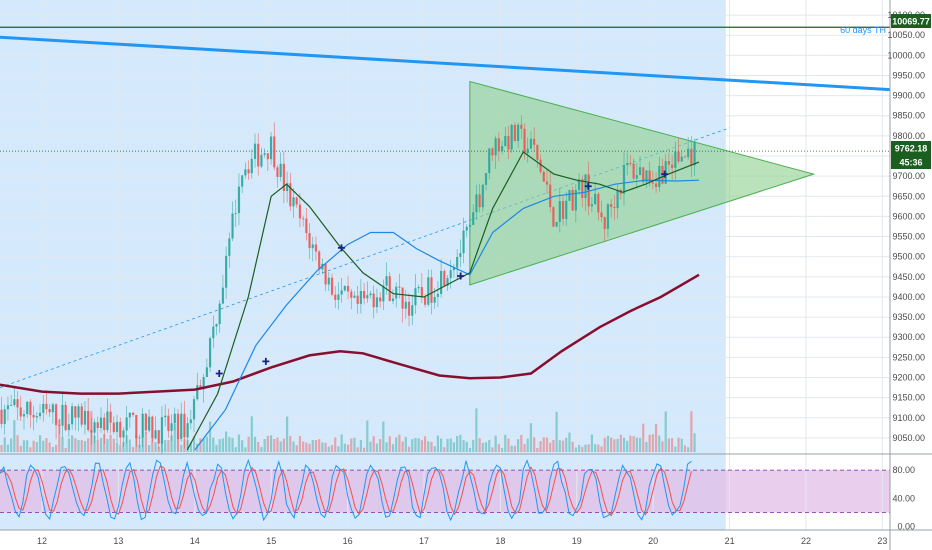 The height and width of the screenshot is (550, 932). Describe the element at coordinates (445, 63) in the screenshot. I see `upper-trendline` at that location.